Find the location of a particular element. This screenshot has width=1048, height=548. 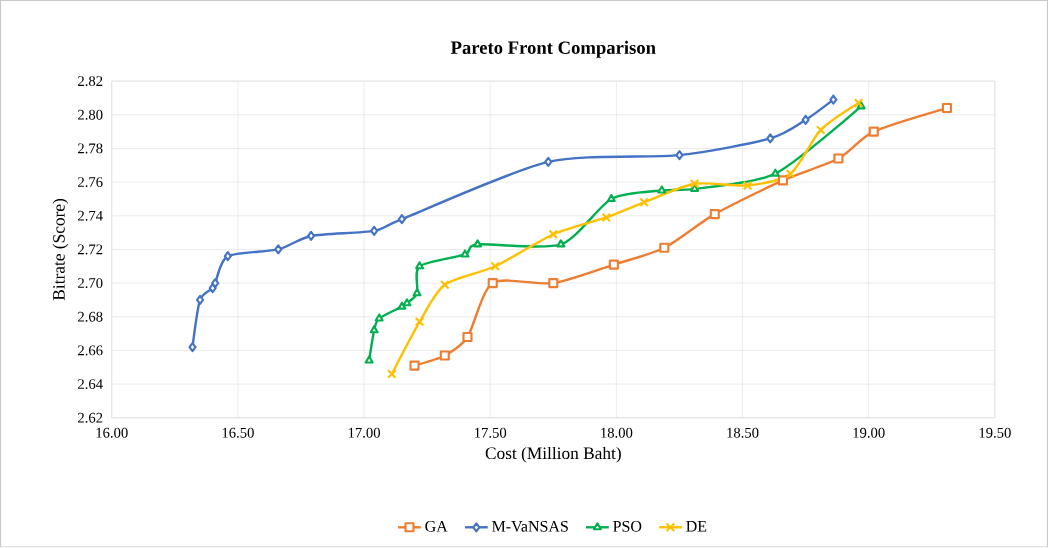

y-tick-label: 2.82 is located at coordinates (90, 81).